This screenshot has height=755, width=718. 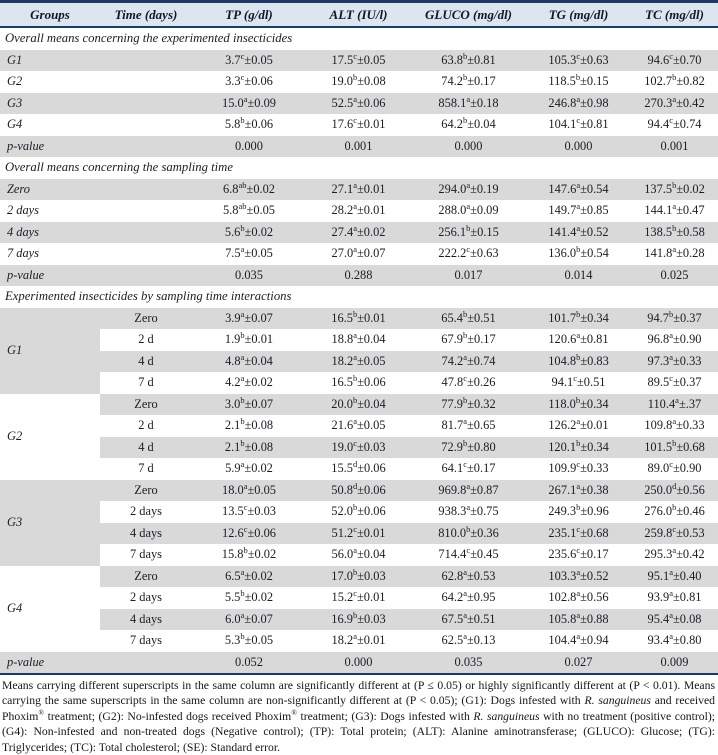 I want to click on value-cell: 250.0d±0.56, so click(x=674, y=490).